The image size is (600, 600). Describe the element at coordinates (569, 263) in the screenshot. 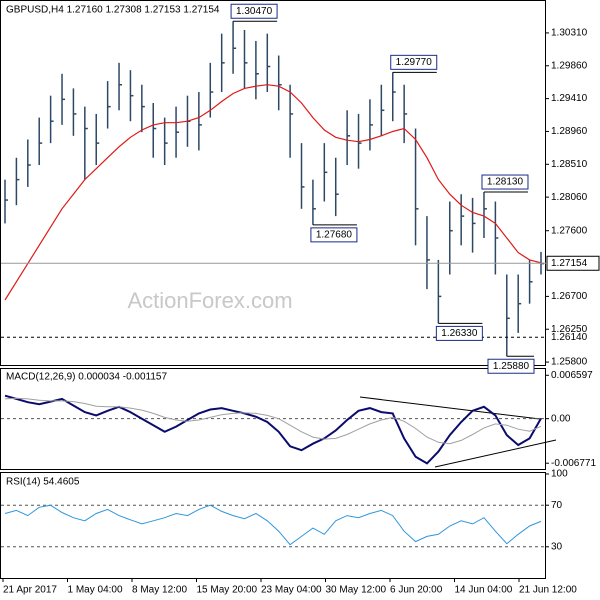

I see `current-price-label: 1.27154` at that location.